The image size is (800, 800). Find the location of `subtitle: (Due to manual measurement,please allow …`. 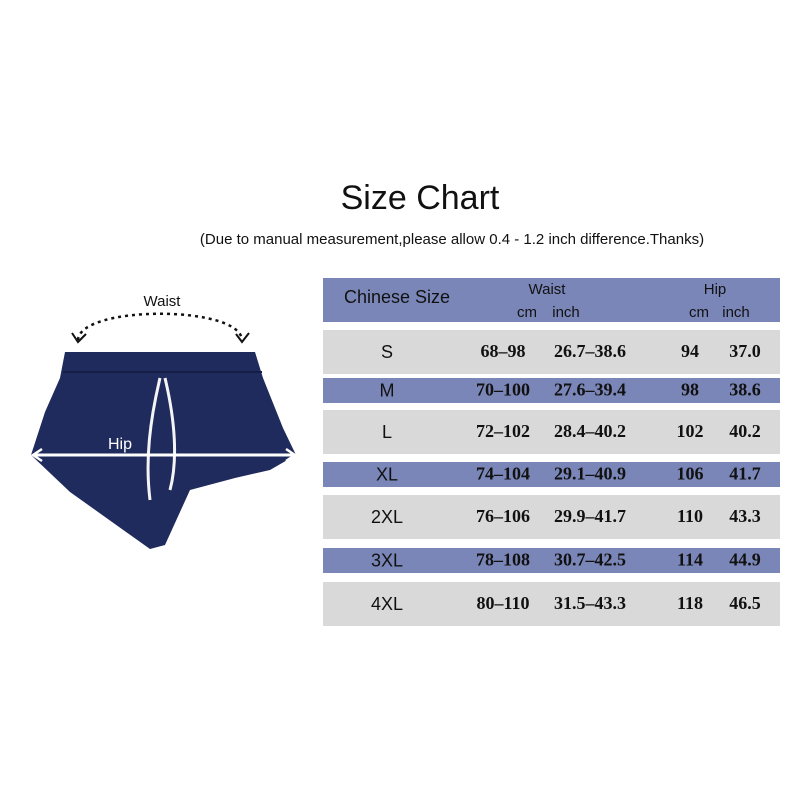

subtitle: (Due to manual measurement,please allow … is located at coordinates (452, 239).